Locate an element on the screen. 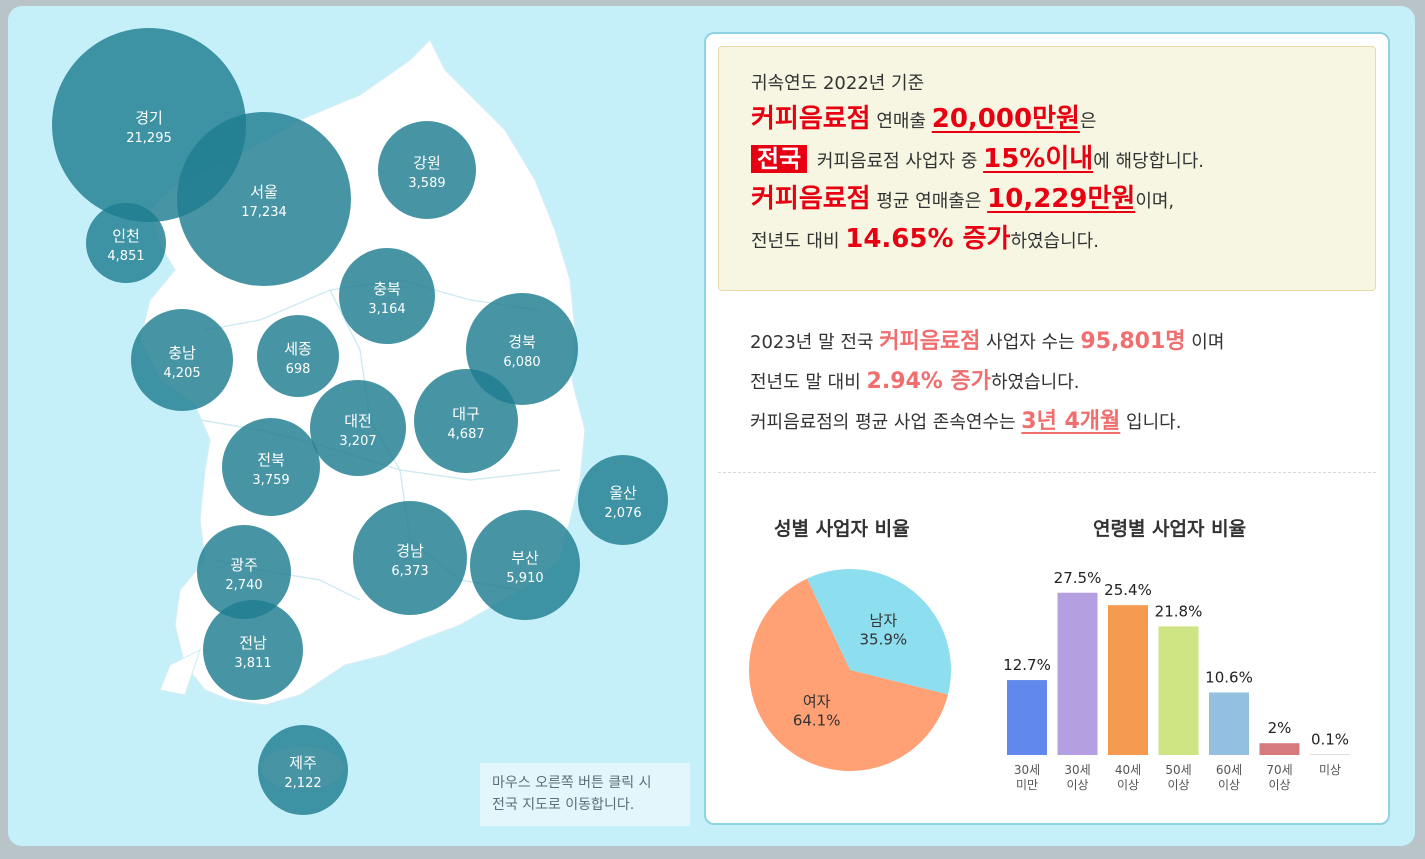 This screenshot has height=859, width=1425. pie-slice-value: 35.9% is located at coordinates (884, 639).